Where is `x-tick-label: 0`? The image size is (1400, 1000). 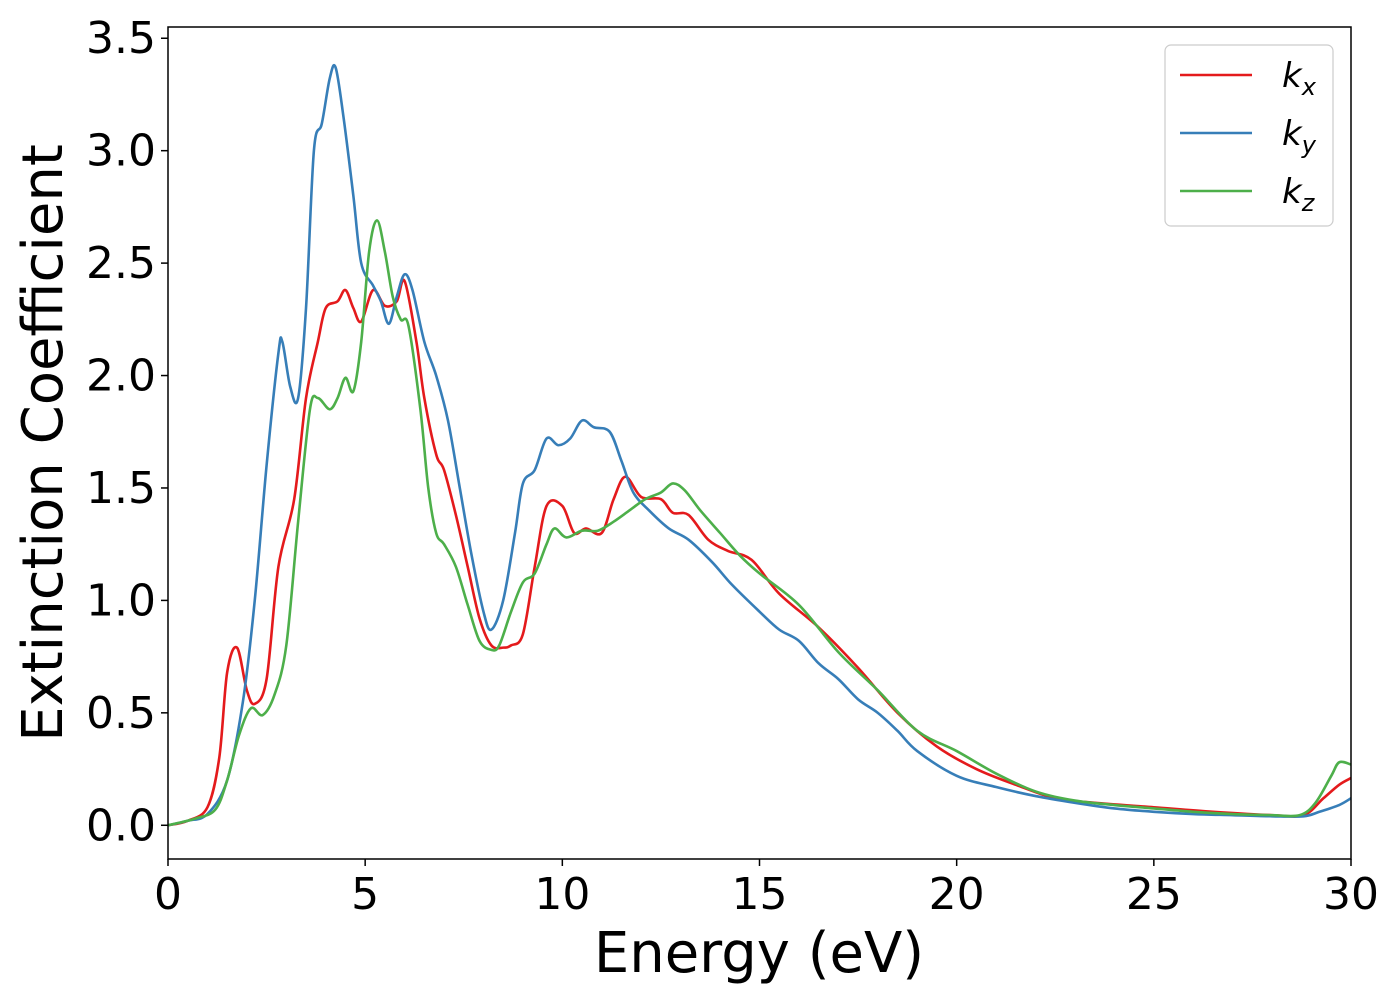
x-tick-label: 0 is located at coordinates (168, 894).